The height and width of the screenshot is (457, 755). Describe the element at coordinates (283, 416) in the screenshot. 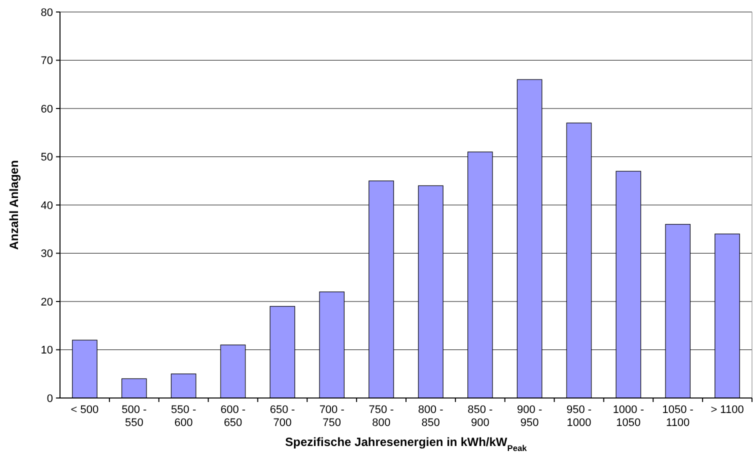

I see `x-tick-label: 650 - 700` at that location.